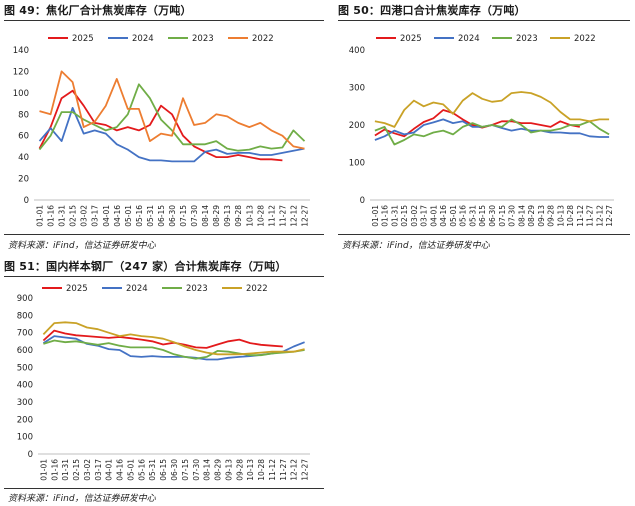  I want to click on x-tick-label: 09-13, so click(227, 216).